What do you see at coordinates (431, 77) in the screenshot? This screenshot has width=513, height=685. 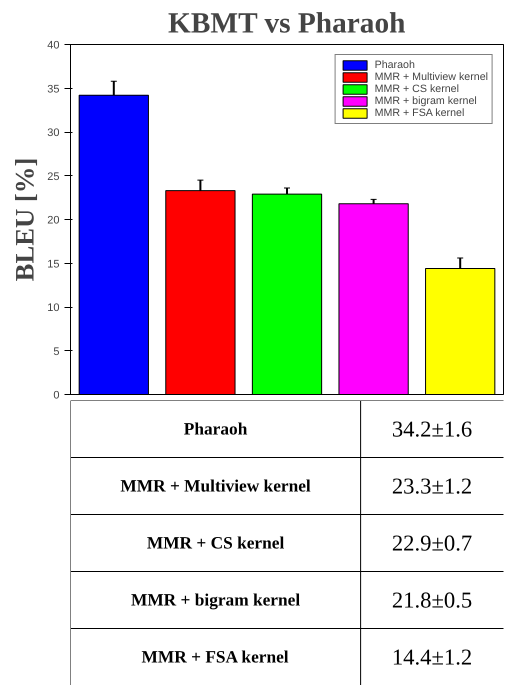 I see `legend-label: MMR + Multiview kernel` at bounding box center [431, 77].